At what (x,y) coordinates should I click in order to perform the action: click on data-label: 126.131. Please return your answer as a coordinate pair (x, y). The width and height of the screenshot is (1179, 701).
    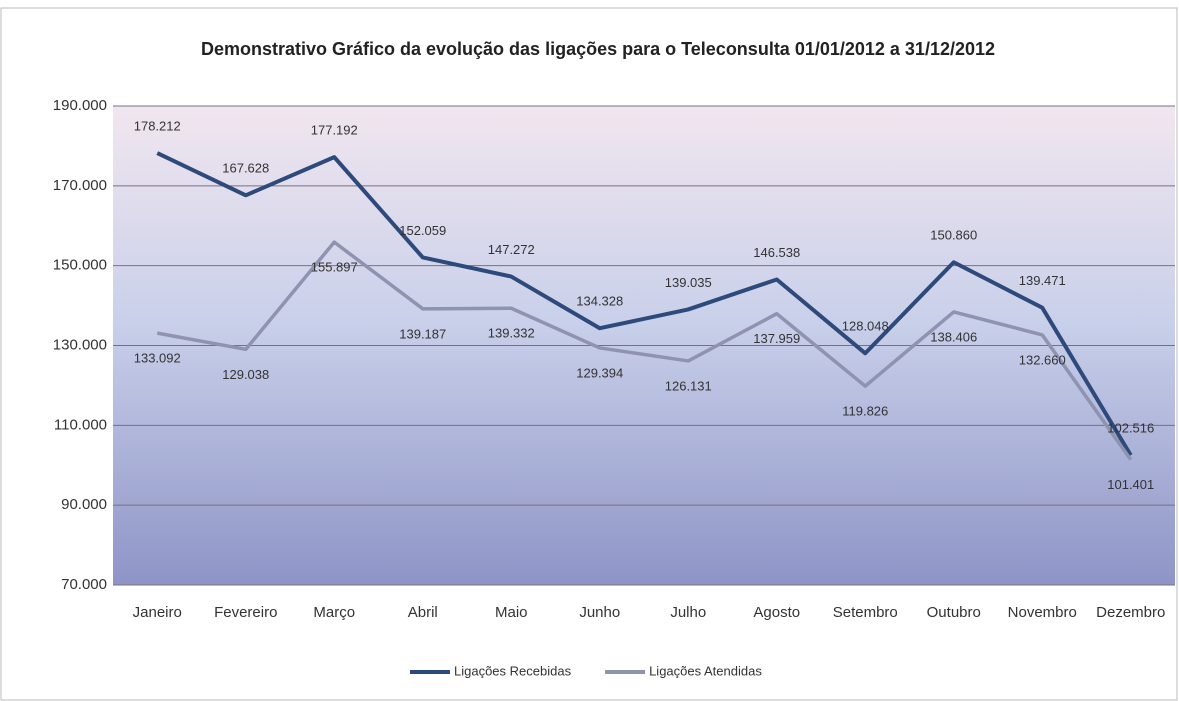
    Looking at the image, I should click on (688, 385).